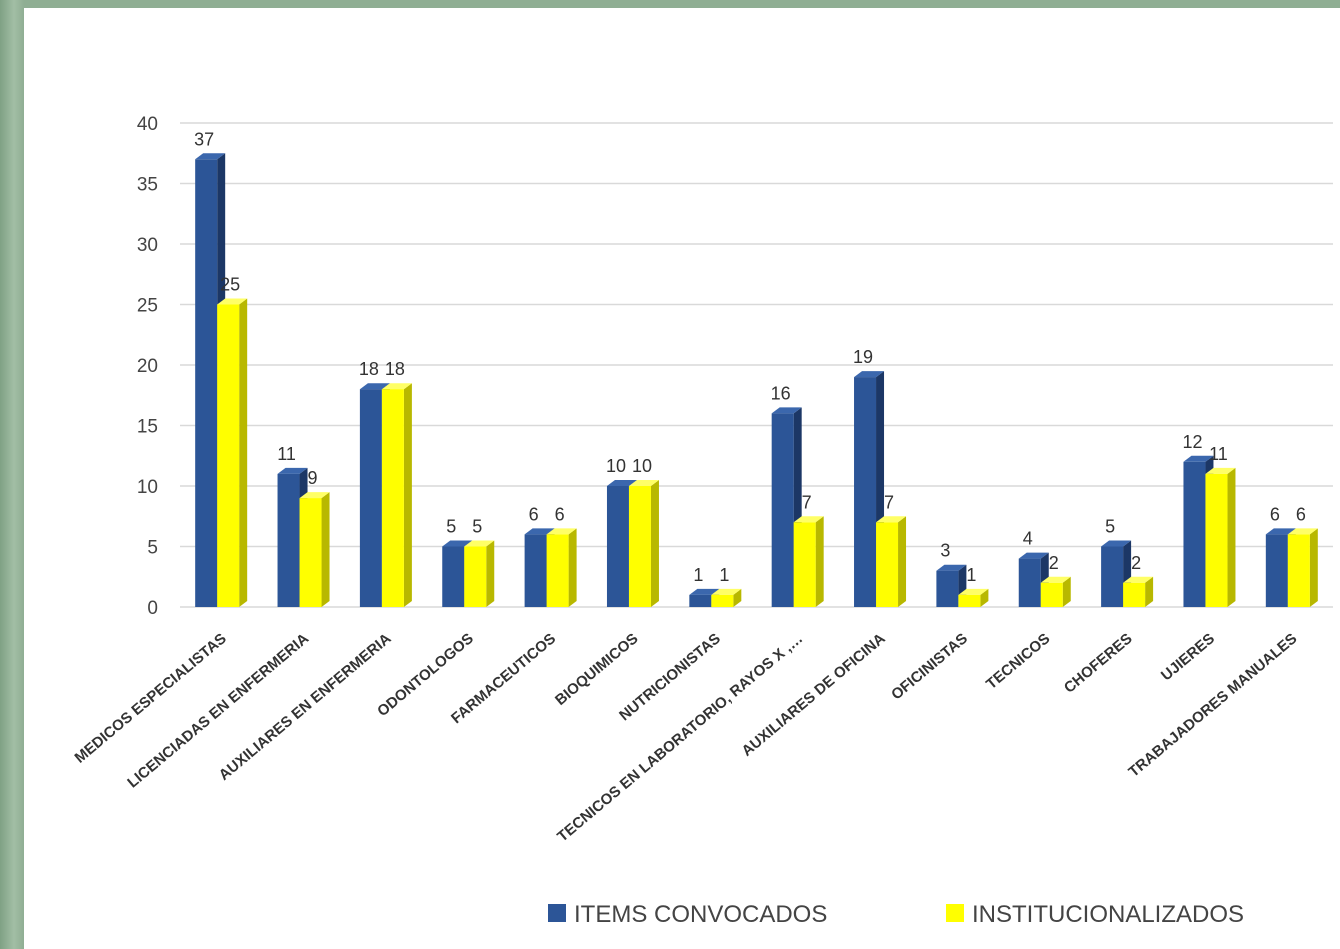 Image resolution: width=1340 pixels, height=949 pixels. What do you see at coordinates (929, 666) in the screenshot?
I see `x-category-label: OFICINISTAS` at bounding box center [929, 666].